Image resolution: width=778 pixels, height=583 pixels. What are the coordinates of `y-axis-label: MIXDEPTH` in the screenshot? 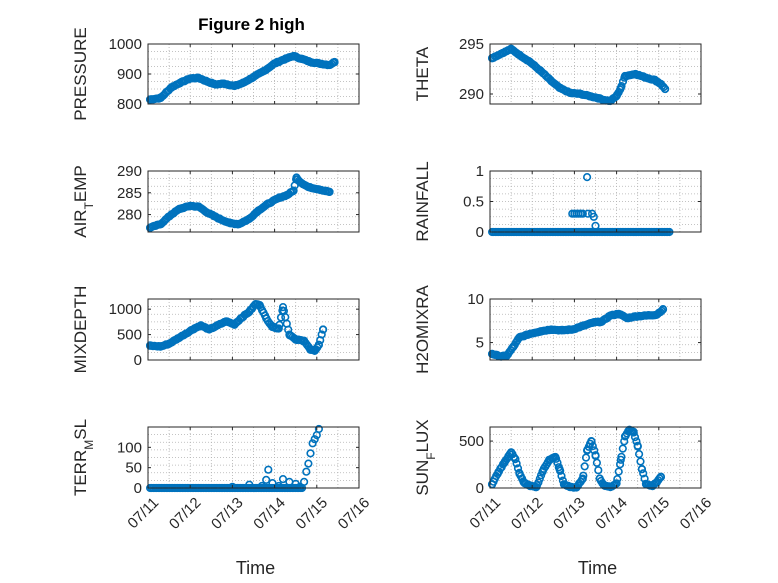 It's located at (80, 330).